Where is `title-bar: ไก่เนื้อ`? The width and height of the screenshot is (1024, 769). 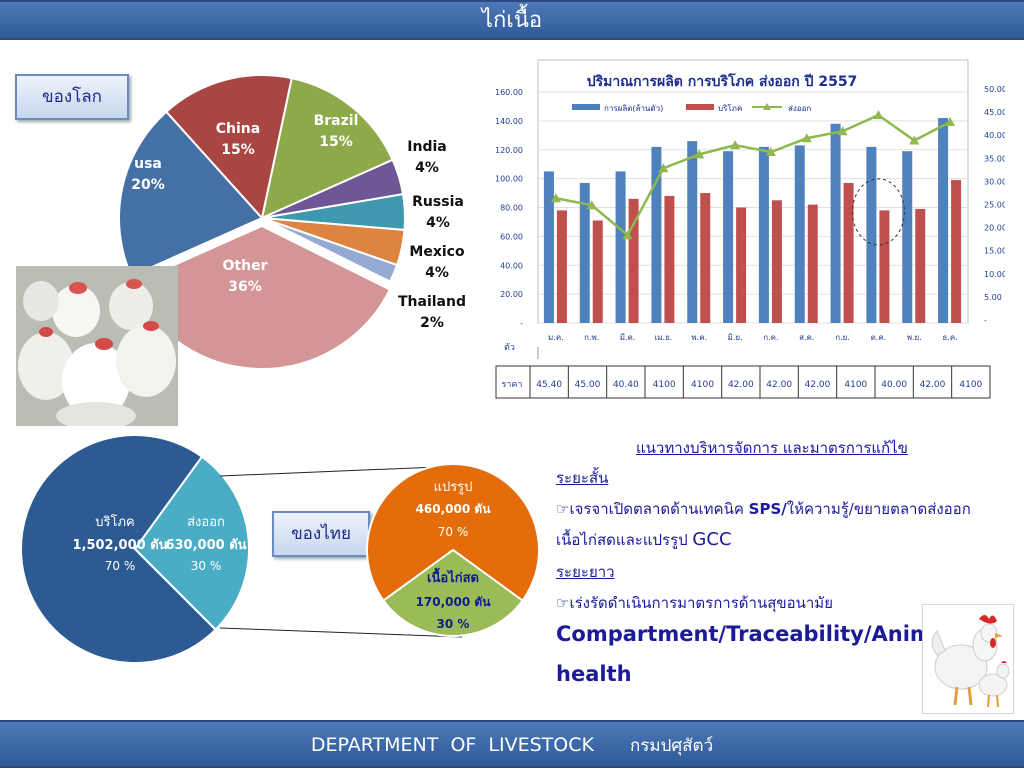
title-bar: ไก่เนื้อ is located at coordinates (512, 20).